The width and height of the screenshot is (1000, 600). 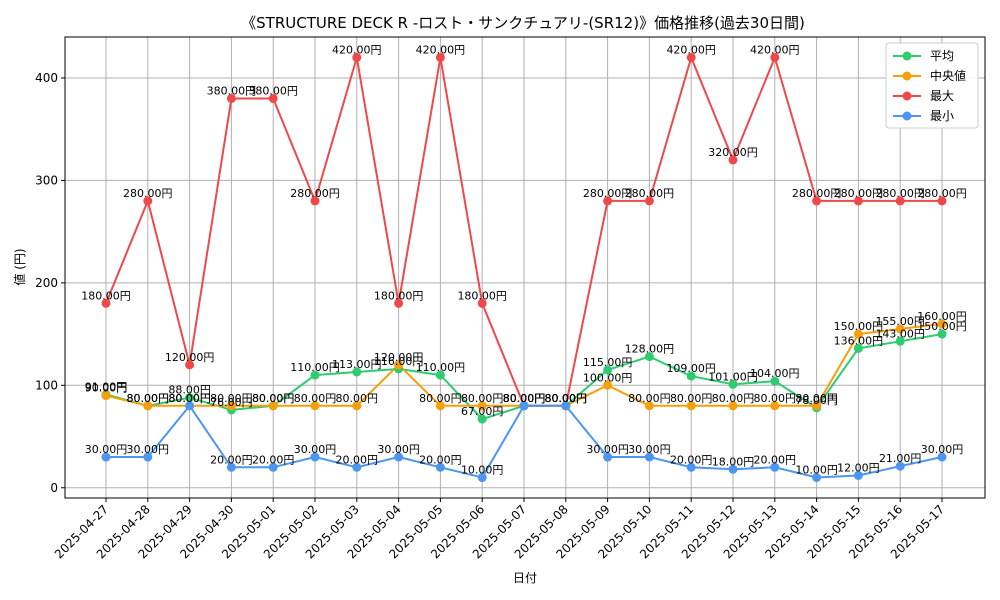 What do you see at coordinates (46, 283) in the screenshot?
I see `y-tick-label: 200` at bounding box center [46, 283].